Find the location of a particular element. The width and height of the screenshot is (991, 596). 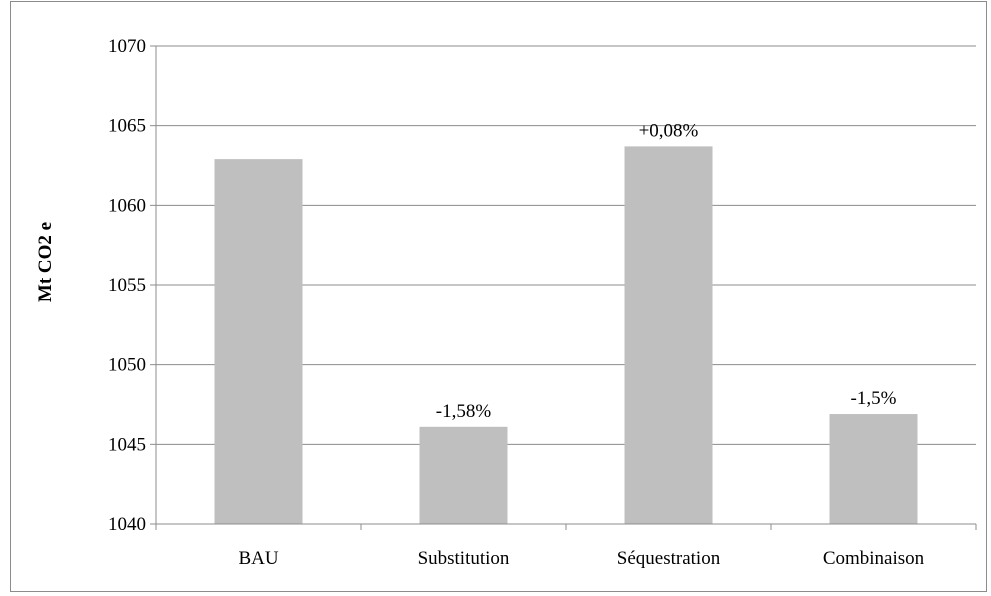

data-label: -1,58% is located at coordinates (464, 411).